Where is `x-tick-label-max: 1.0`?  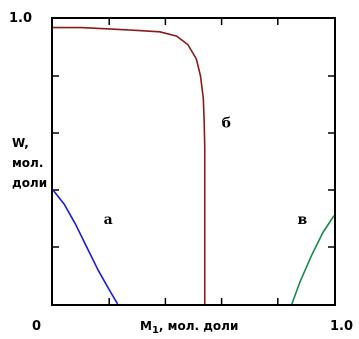 x-tick-label-max: 1.0 is located at coordinates (341, 326).